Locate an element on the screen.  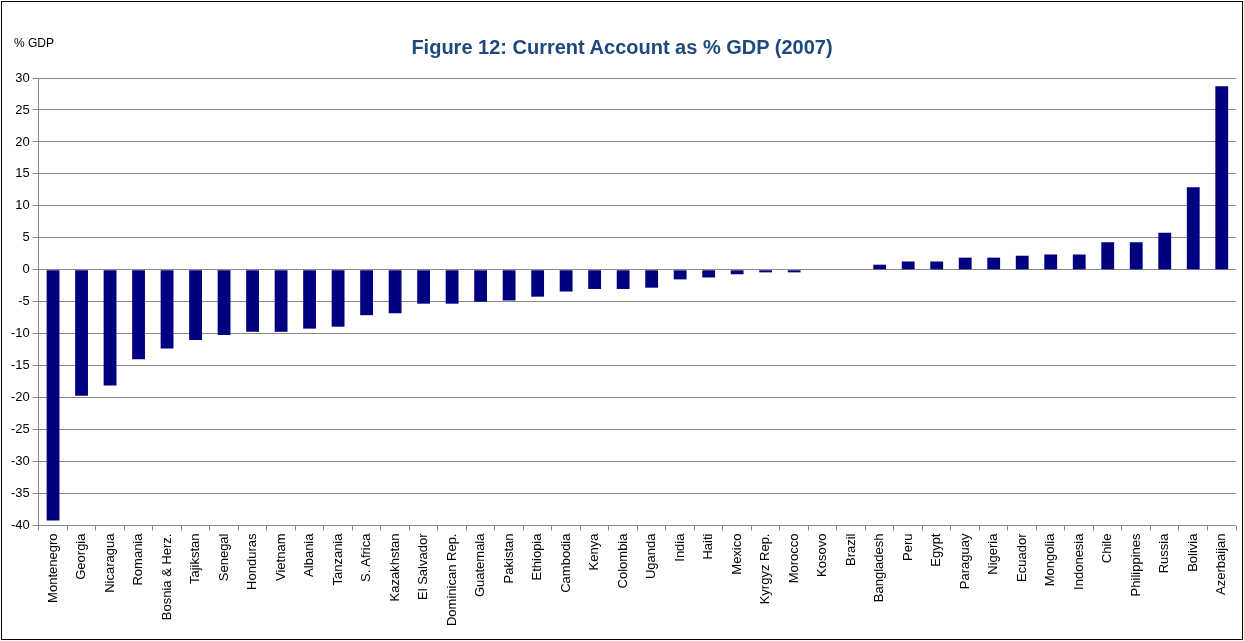
x-tick-label: Pakistan is located at coordinates (508, 558).